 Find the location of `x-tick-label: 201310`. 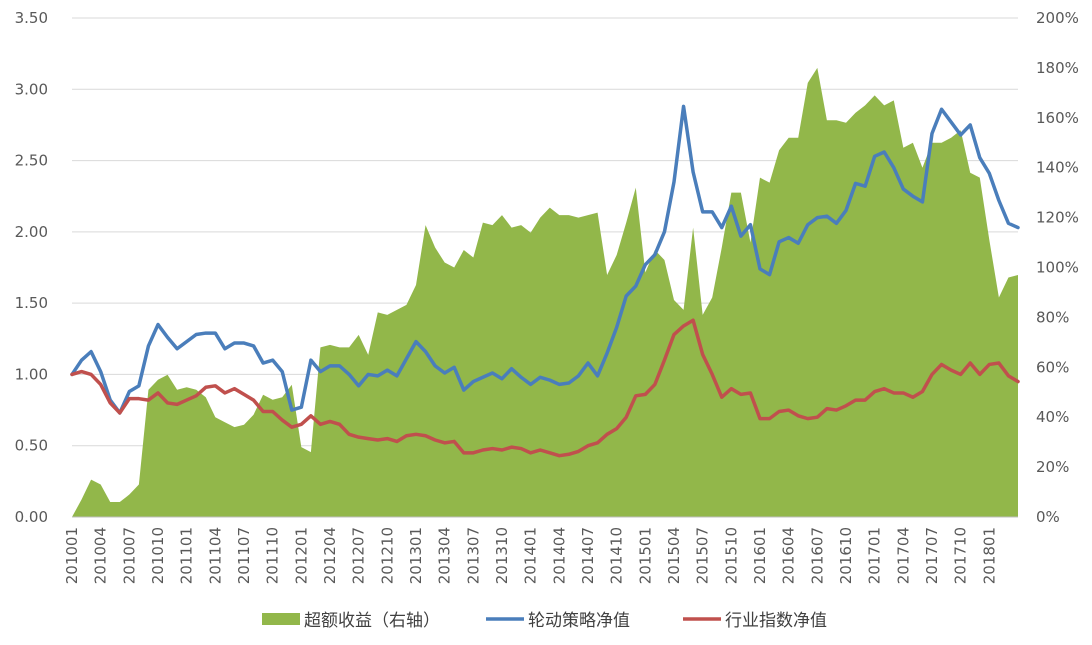

x-tick-label: 201310 is located at coordinates (502, 555).